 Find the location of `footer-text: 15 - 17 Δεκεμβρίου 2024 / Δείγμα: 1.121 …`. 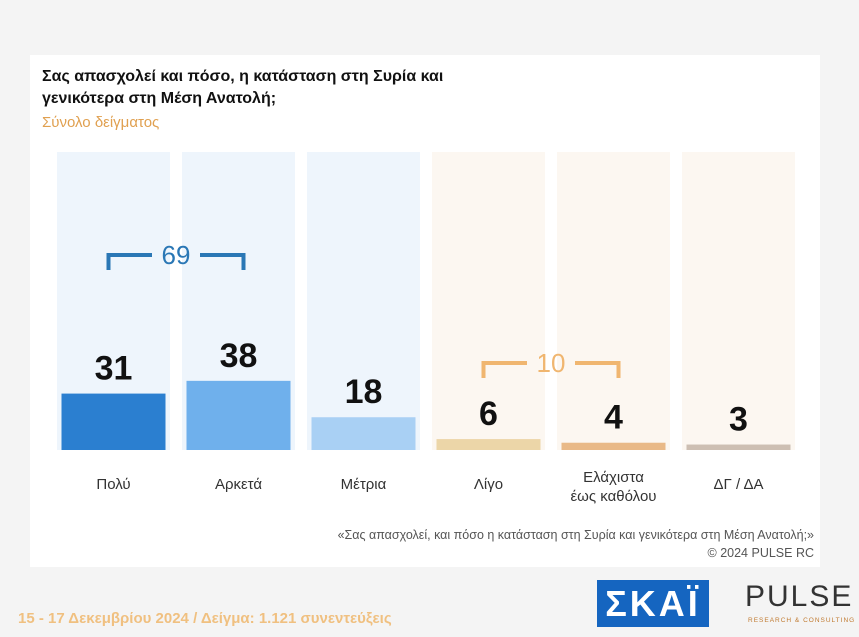

footer-text: 15 - 17 Δεκεμβρίου 2024 / Δείγμα: 1.121 … is located at coordinates (205, 618).